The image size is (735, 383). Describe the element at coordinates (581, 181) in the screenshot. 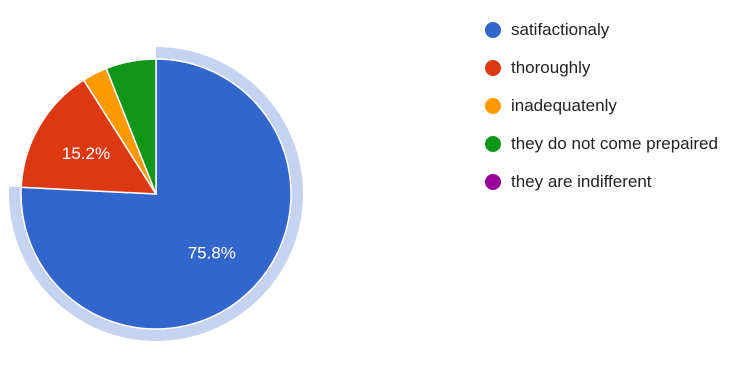

I see `legend-label: they are indifferent` at that location.